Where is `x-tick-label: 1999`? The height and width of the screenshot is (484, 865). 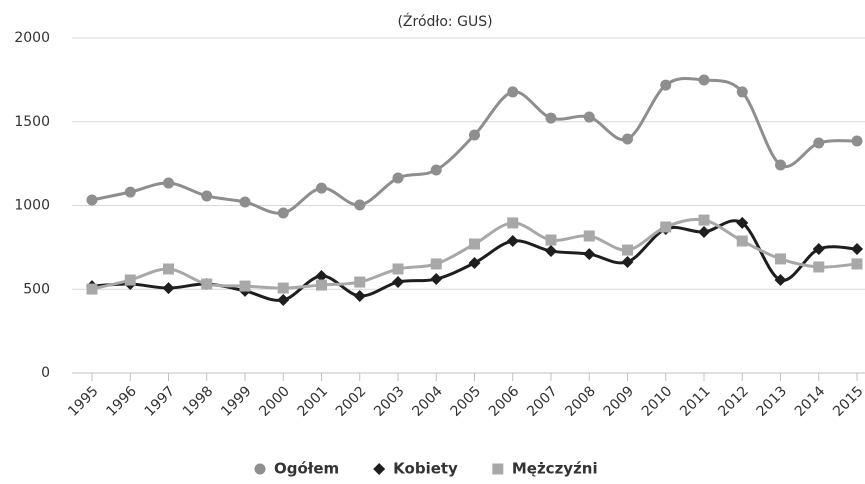
x-tick-label: 1999 is located at coordinates (236, 401).